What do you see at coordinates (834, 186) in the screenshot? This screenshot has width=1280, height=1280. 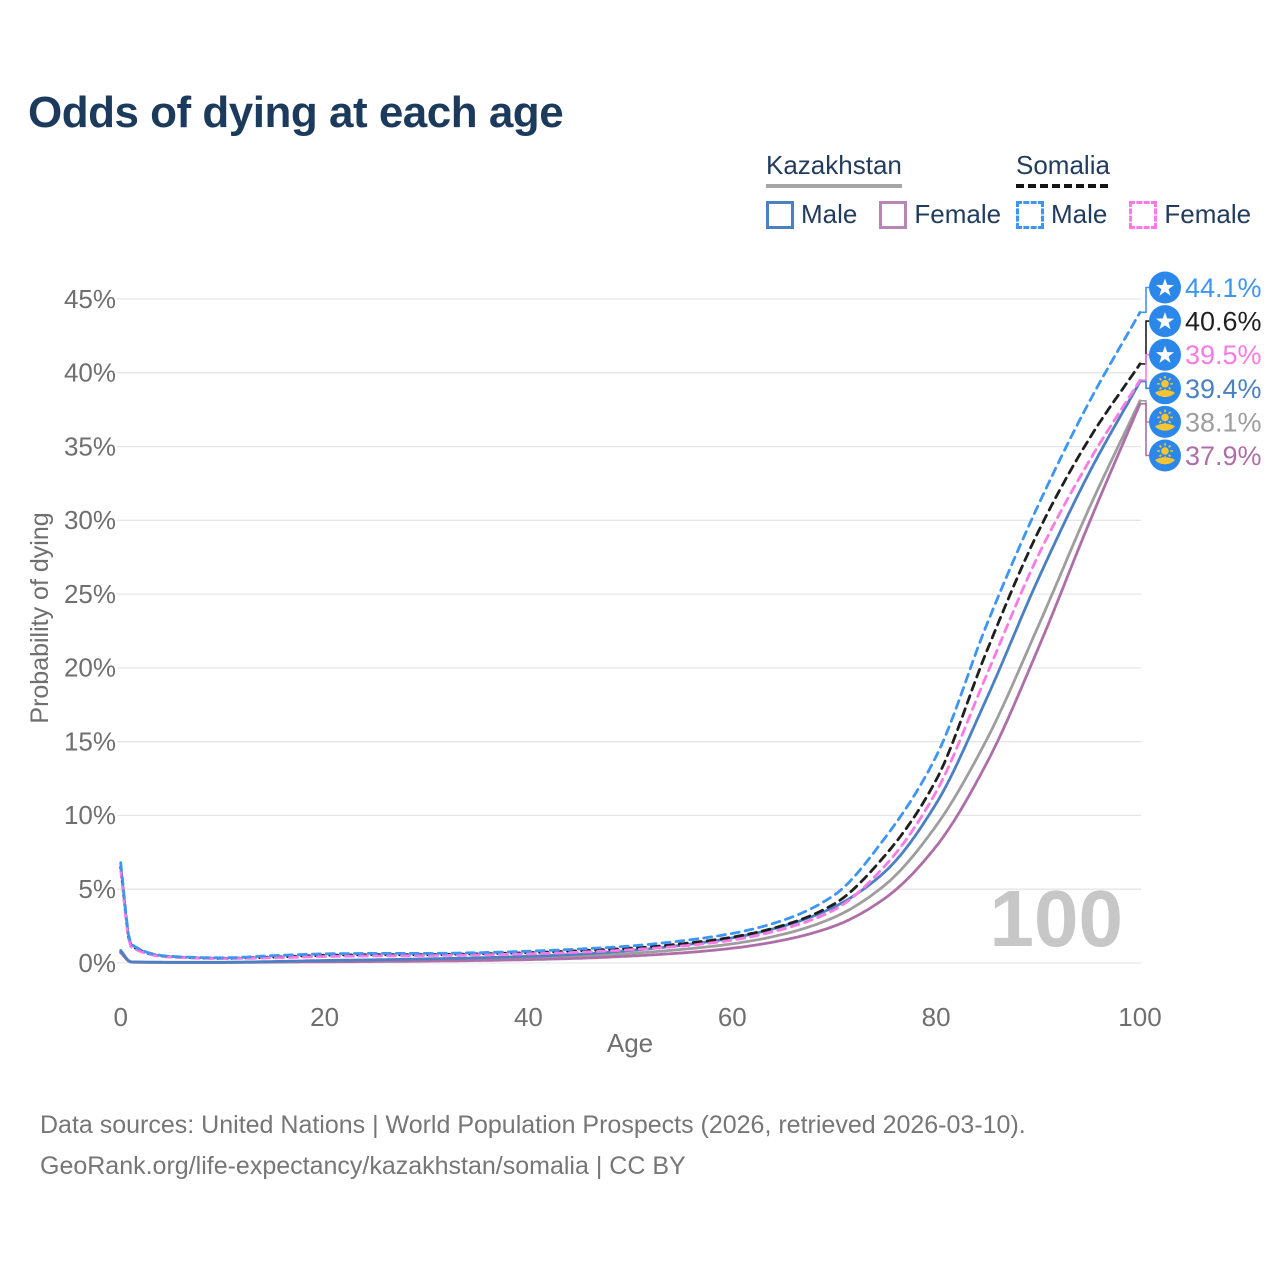 I see `kazakhstan-line-style-swatch` at bounding box center [834, 186].